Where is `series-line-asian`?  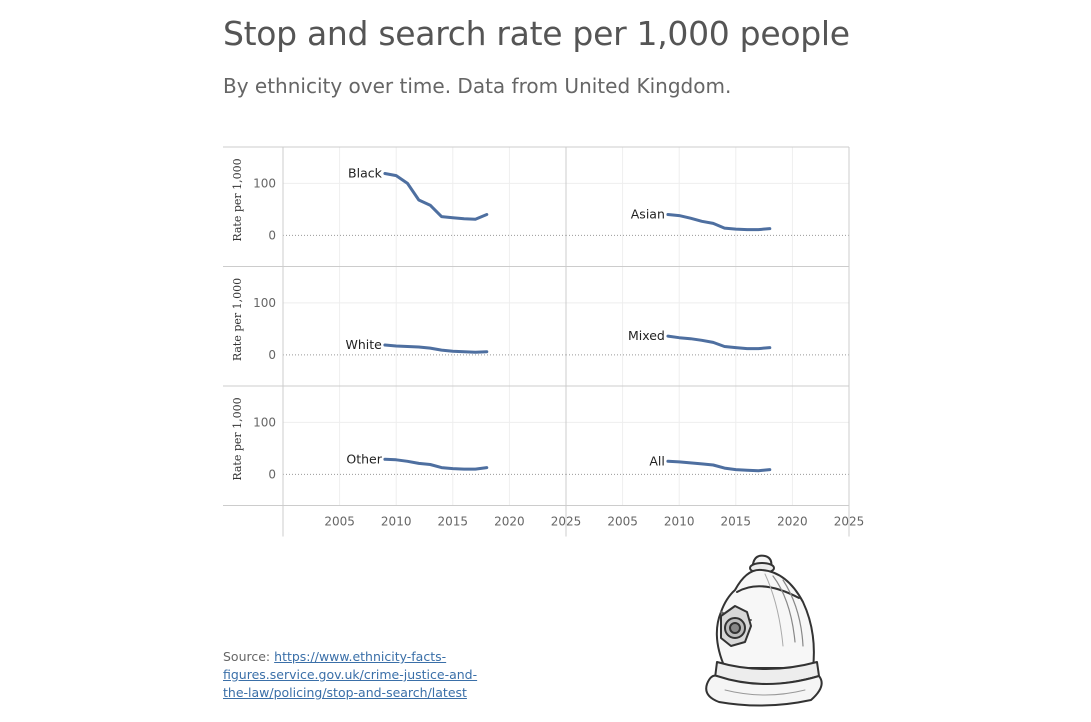 series-line-asian is located at coordinates (719, 222).